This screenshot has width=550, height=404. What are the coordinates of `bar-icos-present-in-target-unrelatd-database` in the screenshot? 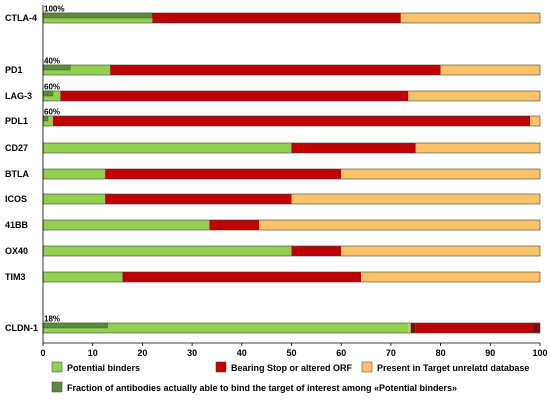 It's located at (415, 199).